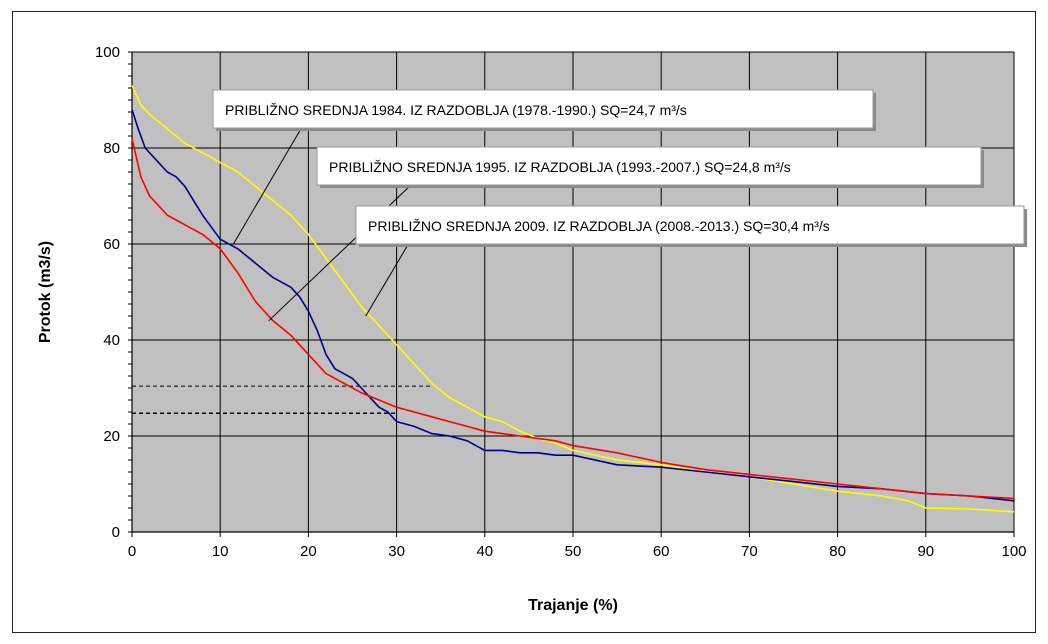 The image size is (1048, 644). Describe the element at coordinates (396, 551) in the screenshot. I see `x-tick-label: 30` at that location.